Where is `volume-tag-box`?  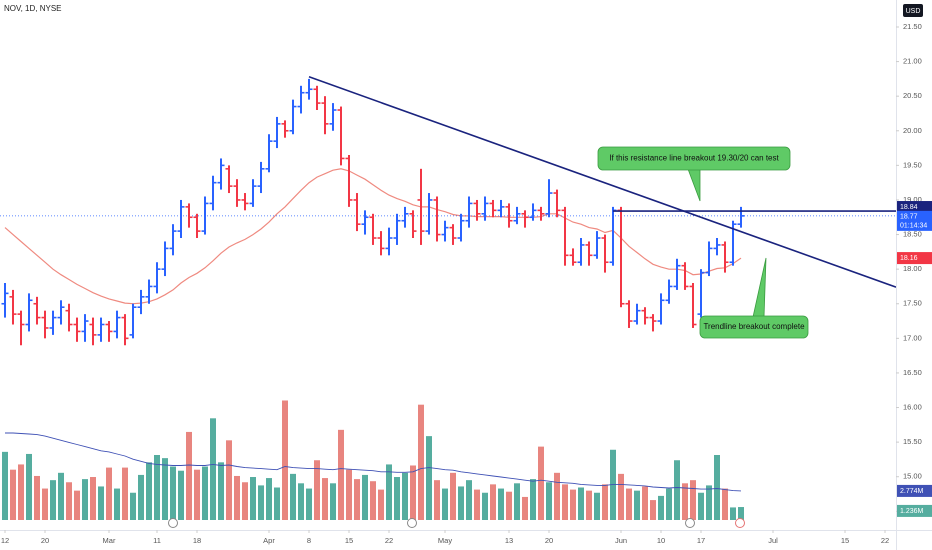 volume-tag-box is located at coordinates (914, 510).